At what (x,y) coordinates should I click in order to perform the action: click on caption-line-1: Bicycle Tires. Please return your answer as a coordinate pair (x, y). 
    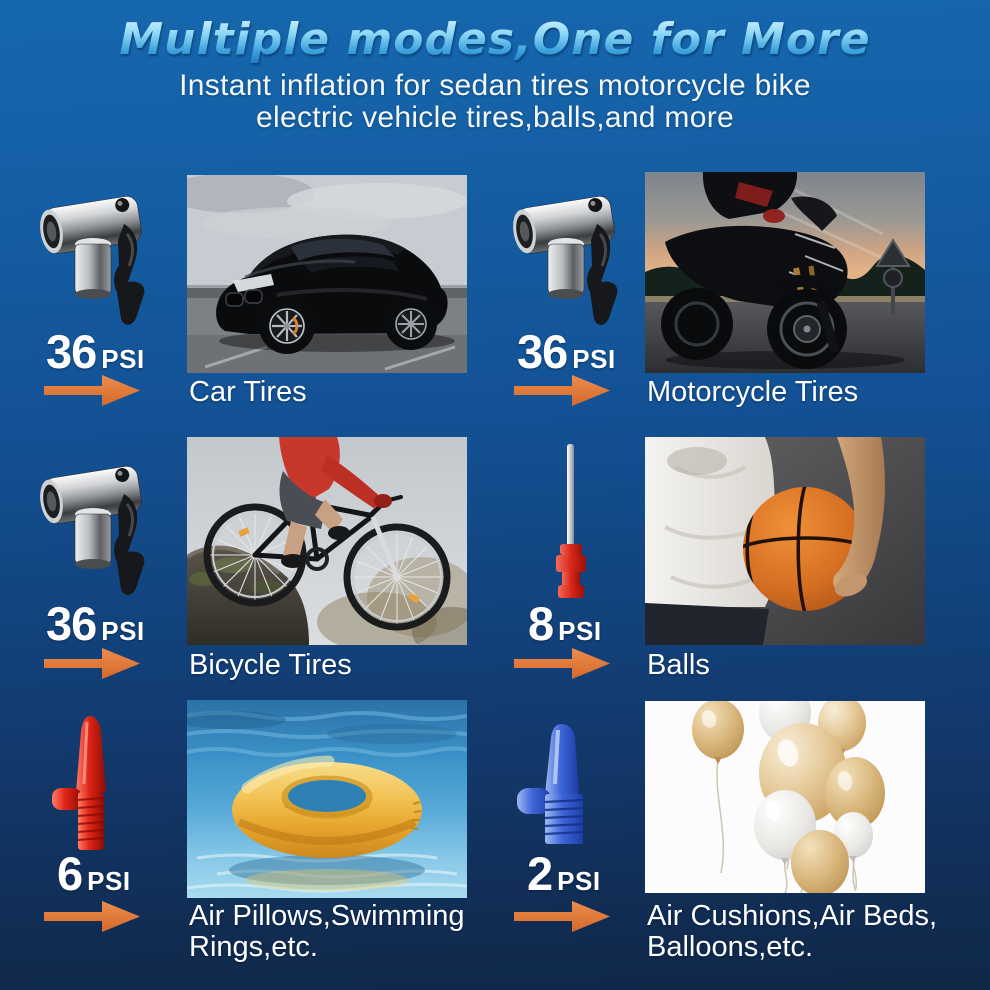
    Looking at the image, I should click on (270, 665).